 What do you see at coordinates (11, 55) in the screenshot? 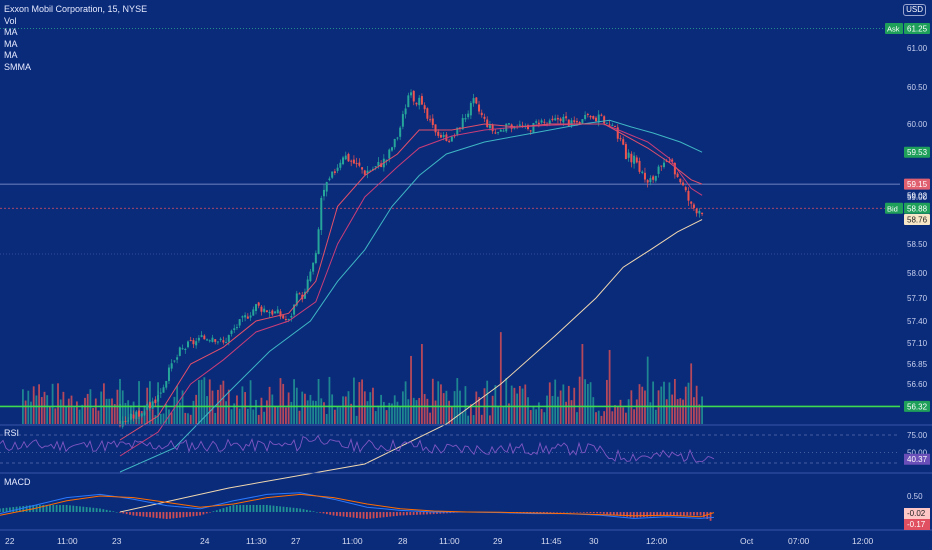
I see `indicator-ma-3: MA` at bounding box center [11, 55].